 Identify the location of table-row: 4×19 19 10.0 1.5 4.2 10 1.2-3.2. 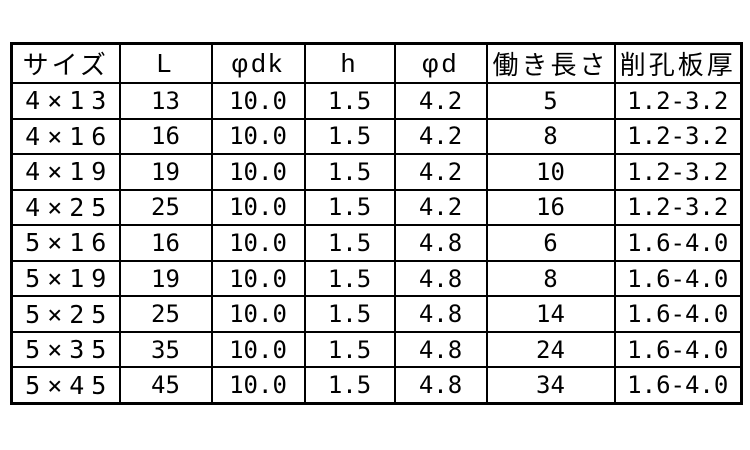
(376, 172).